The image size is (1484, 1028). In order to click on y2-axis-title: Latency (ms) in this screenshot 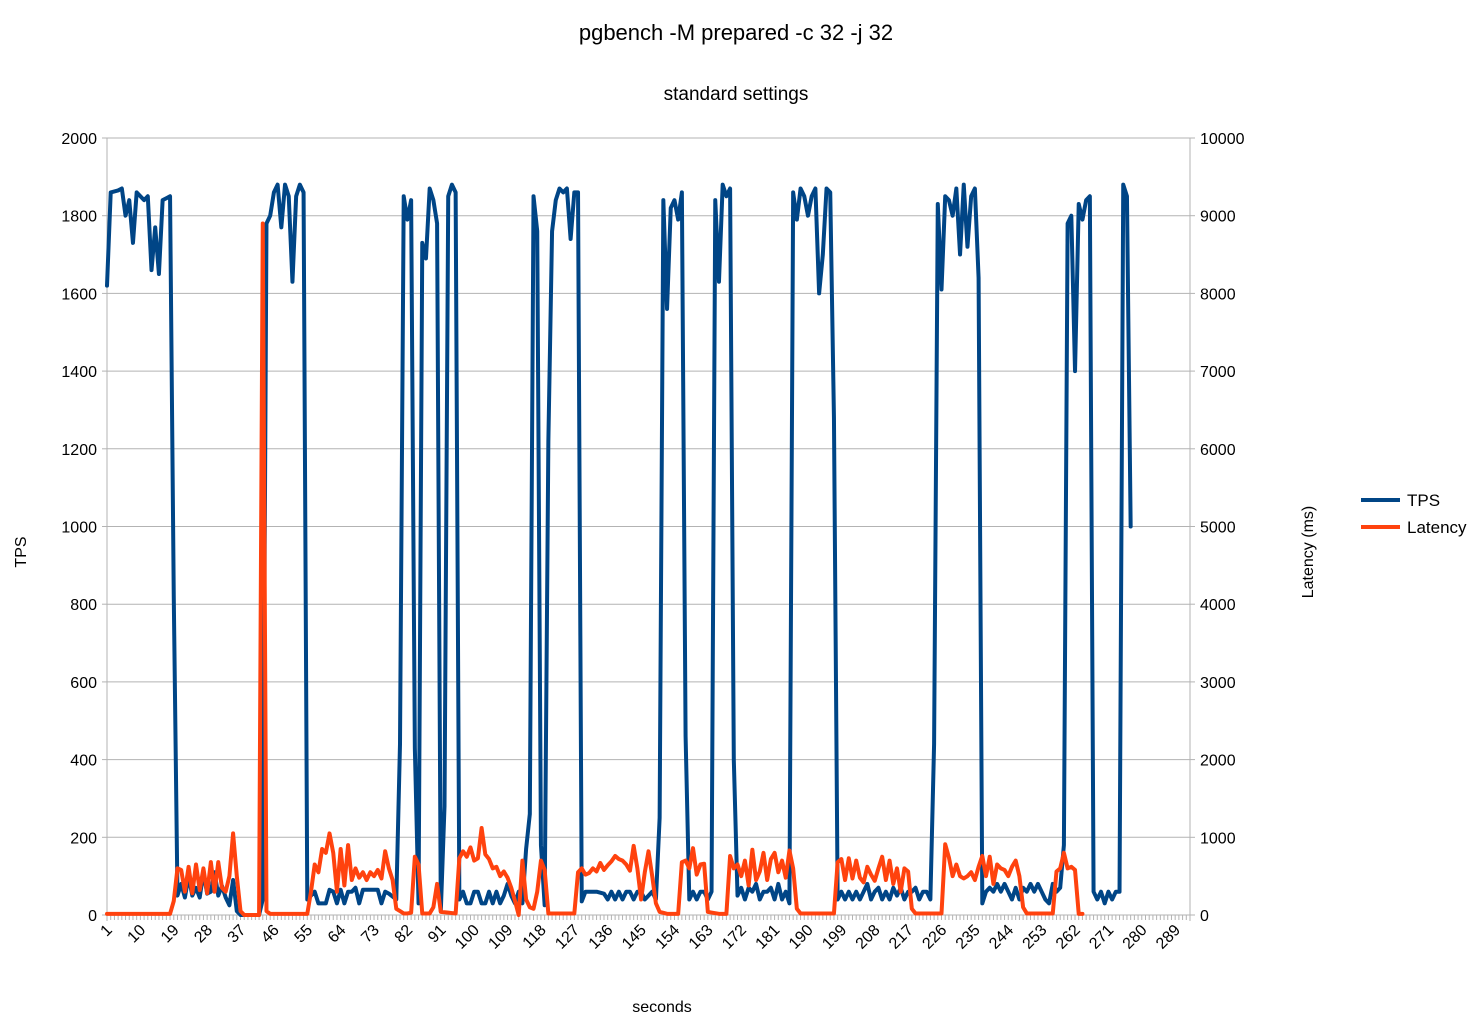, I will do `click(1308, 552)`.